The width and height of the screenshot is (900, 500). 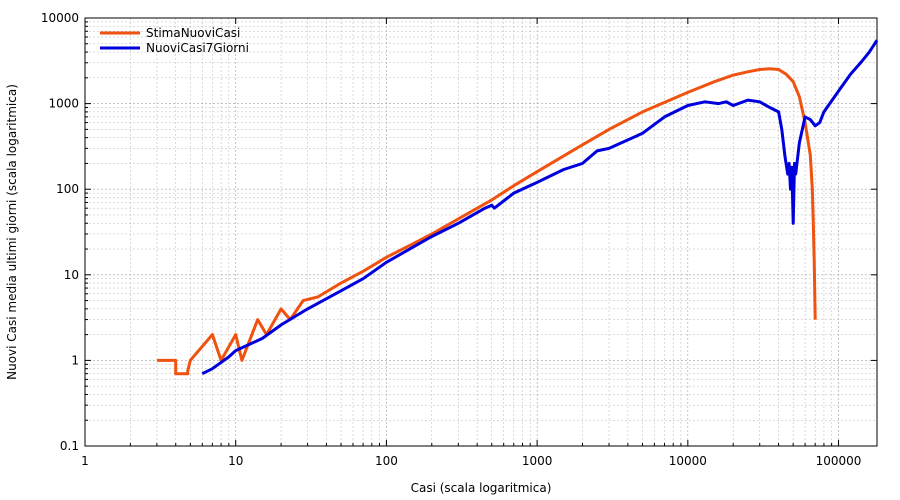 I want to click on x-tick-label: 10, so click(x=235, y=461).